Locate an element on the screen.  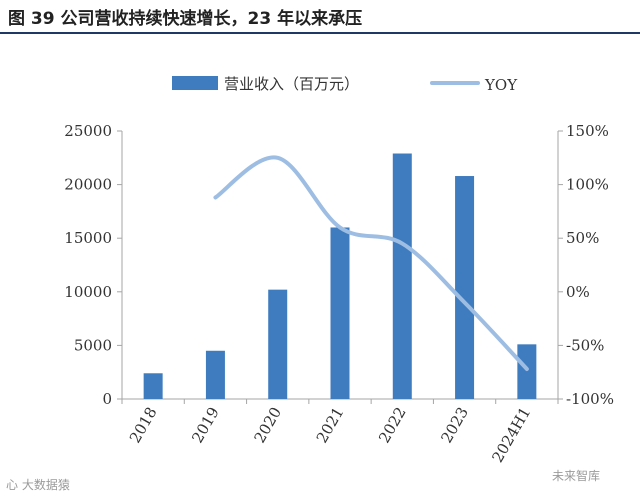
legend-line-label: YOY is located at coordinates (501, 85).